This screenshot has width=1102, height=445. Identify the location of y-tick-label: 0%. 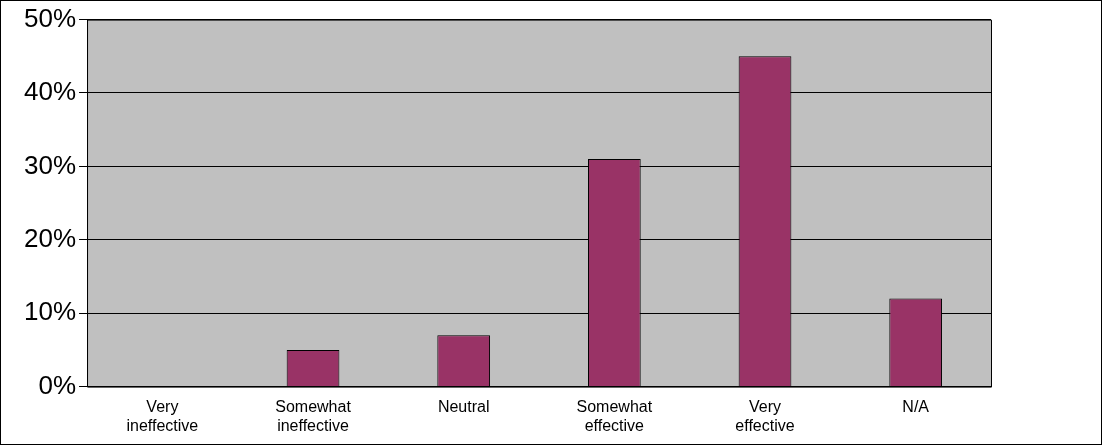
(57, 384).